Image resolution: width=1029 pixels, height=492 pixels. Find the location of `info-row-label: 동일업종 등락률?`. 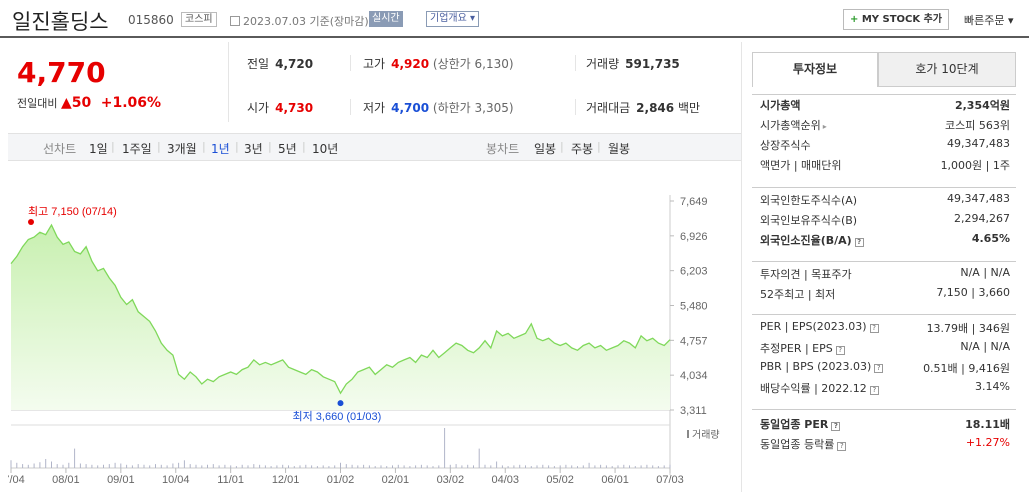

info-row-label: 동일업종 등락률? is located at coordinates (803, 444).